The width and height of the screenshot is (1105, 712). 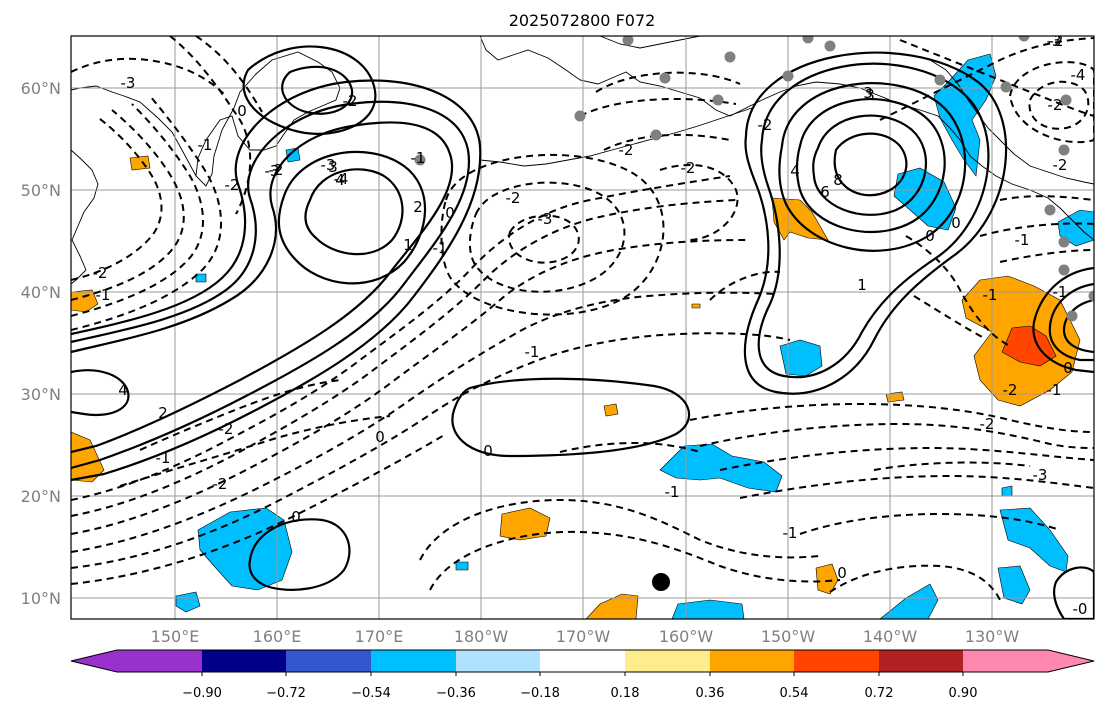 I want to click on contour-pos-north-center, so click(x=354, y=212).